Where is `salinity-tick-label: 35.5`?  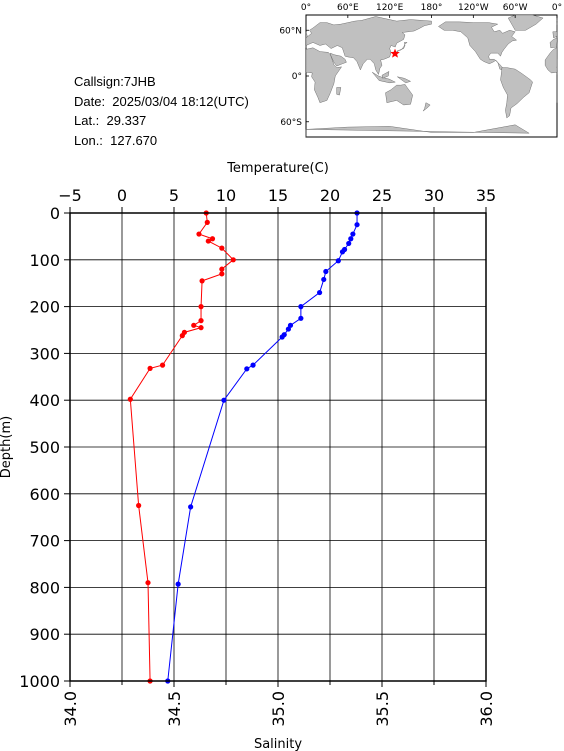 salinity-tick-label: 35.5 is located at coordinates (382, 709).